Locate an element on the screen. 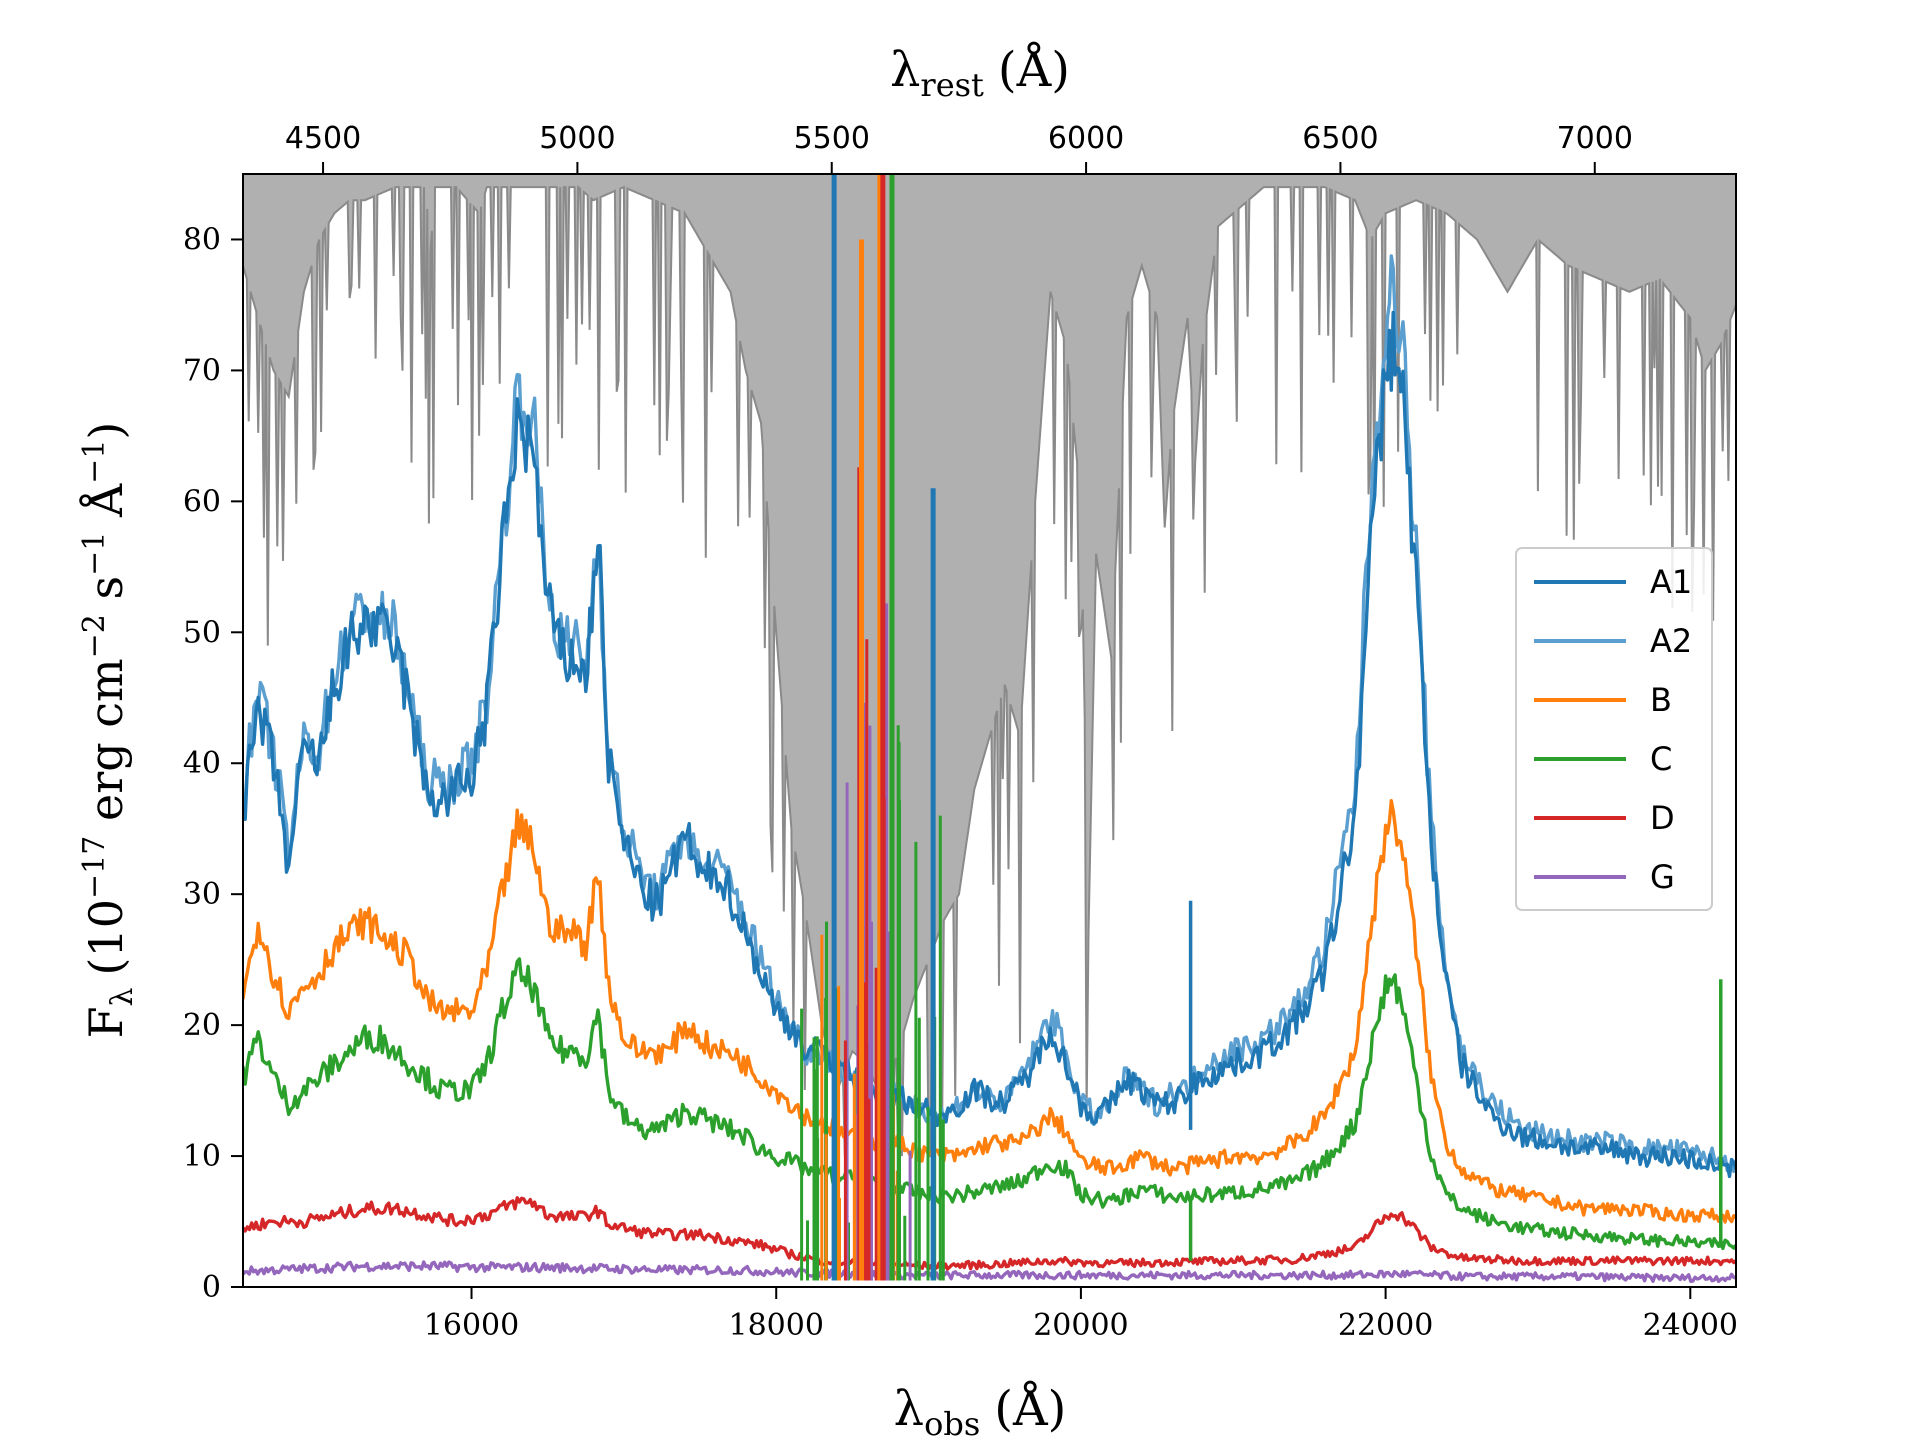  legend-label-a2: A2 is located at coordinates (1671, 641).